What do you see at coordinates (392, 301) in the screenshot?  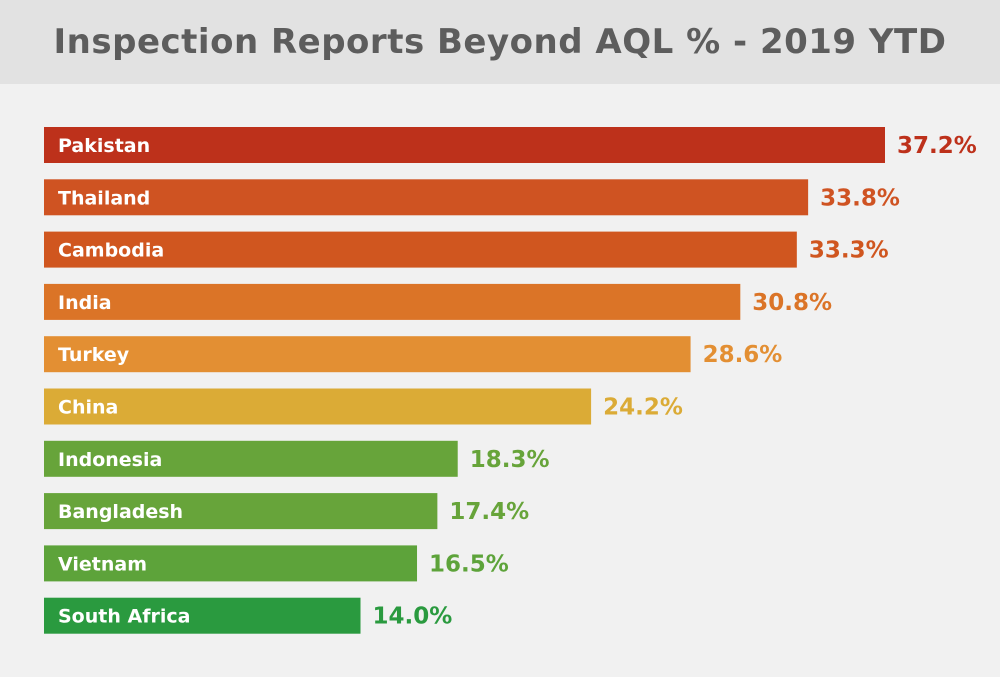 I see `bar-india` at bounding box center [392, 301].